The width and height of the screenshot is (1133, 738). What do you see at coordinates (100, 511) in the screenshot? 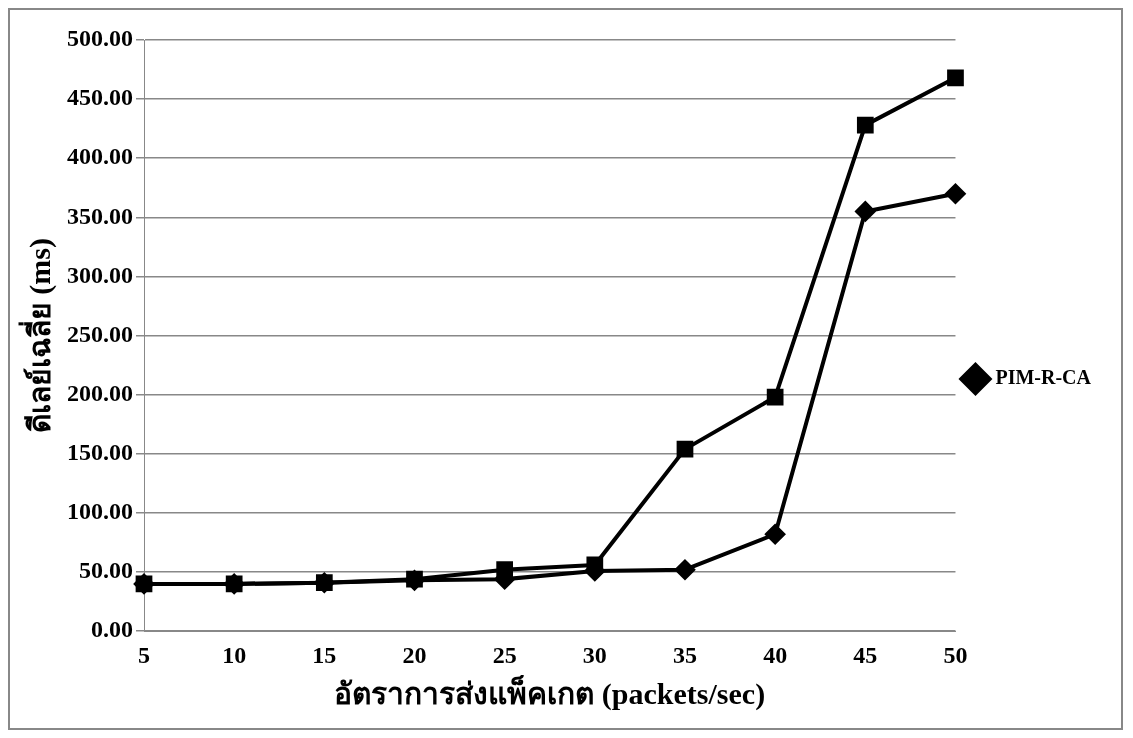
I see `y-tick-label: 100.00` at bounding box center [100, 511].